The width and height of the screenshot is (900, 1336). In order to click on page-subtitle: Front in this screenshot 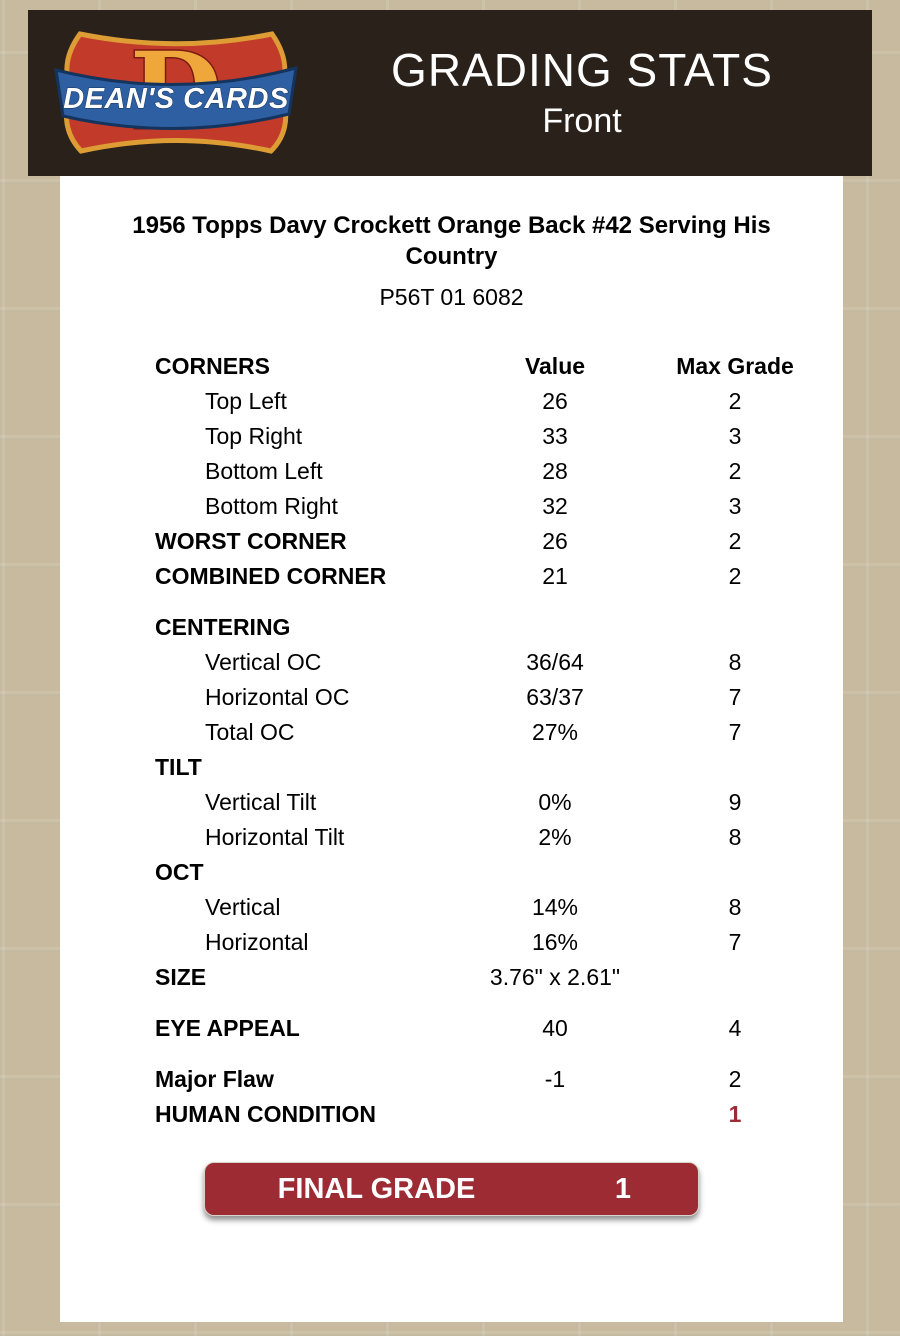, I will do `click(582, 120)`.